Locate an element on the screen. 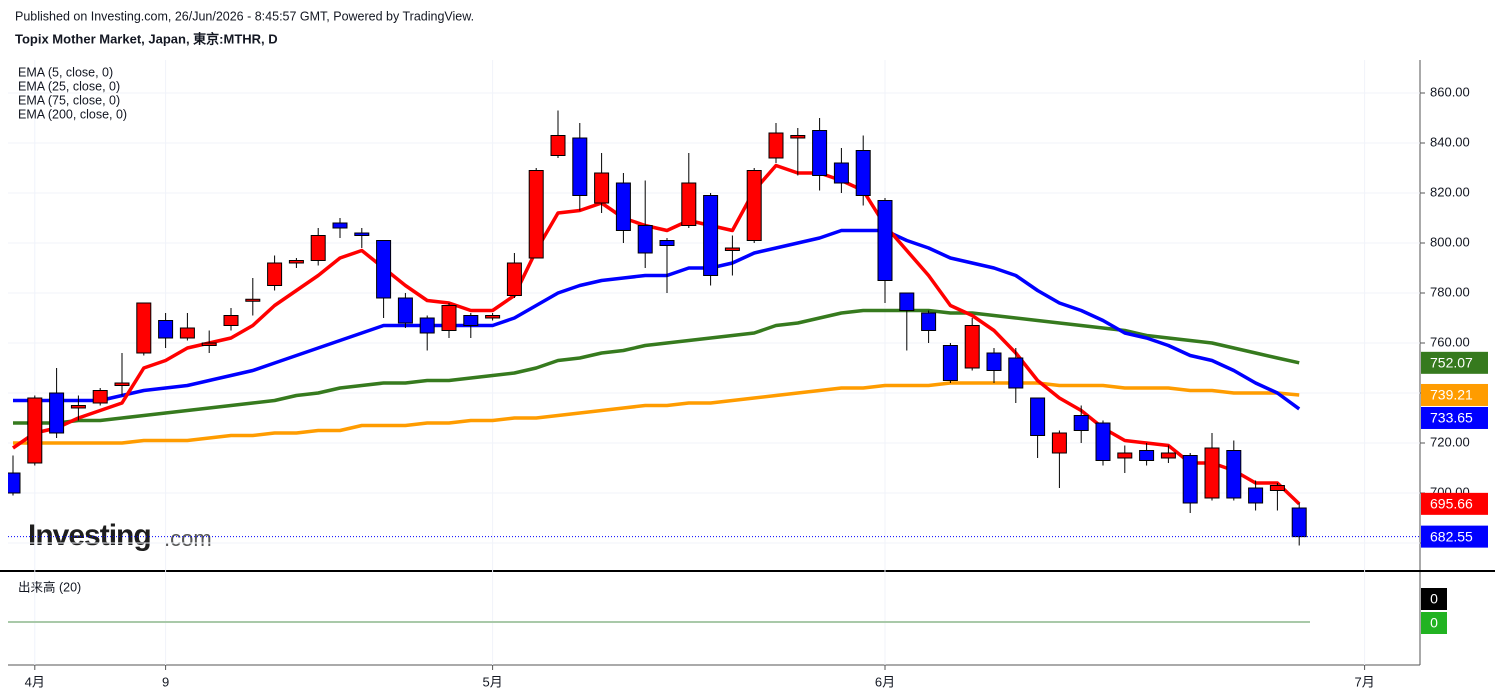 This screenshot has width=1495, height=699. x-tick-label: 5月 is located at coordinates (492, 681).